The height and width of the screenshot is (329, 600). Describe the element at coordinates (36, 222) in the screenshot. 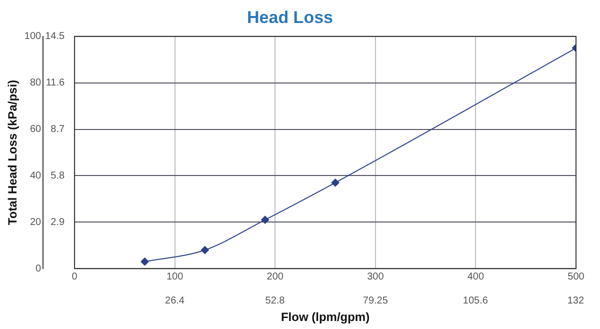

I see `y-tick-label: 20` at that location.